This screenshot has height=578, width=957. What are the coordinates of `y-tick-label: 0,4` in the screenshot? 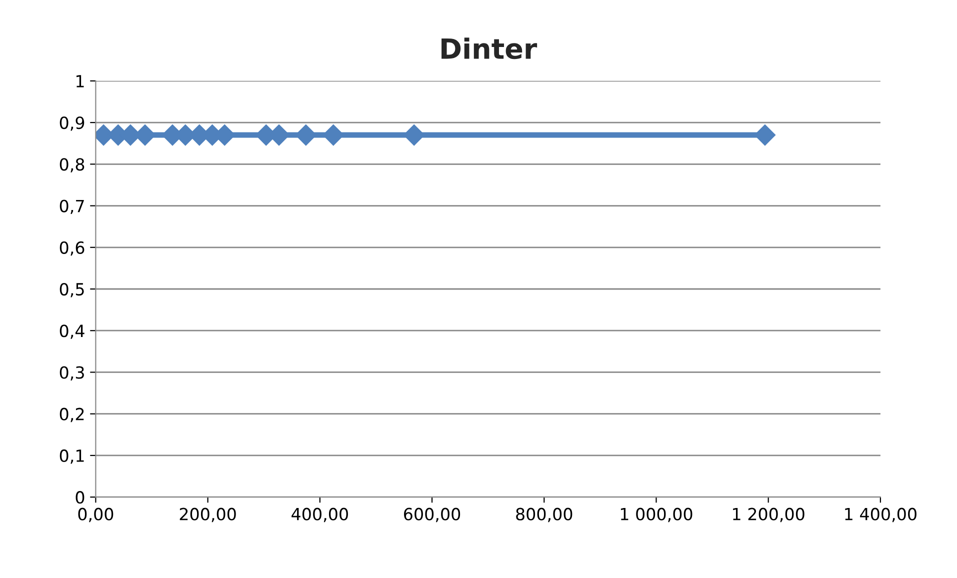 It's located at (72, 331).